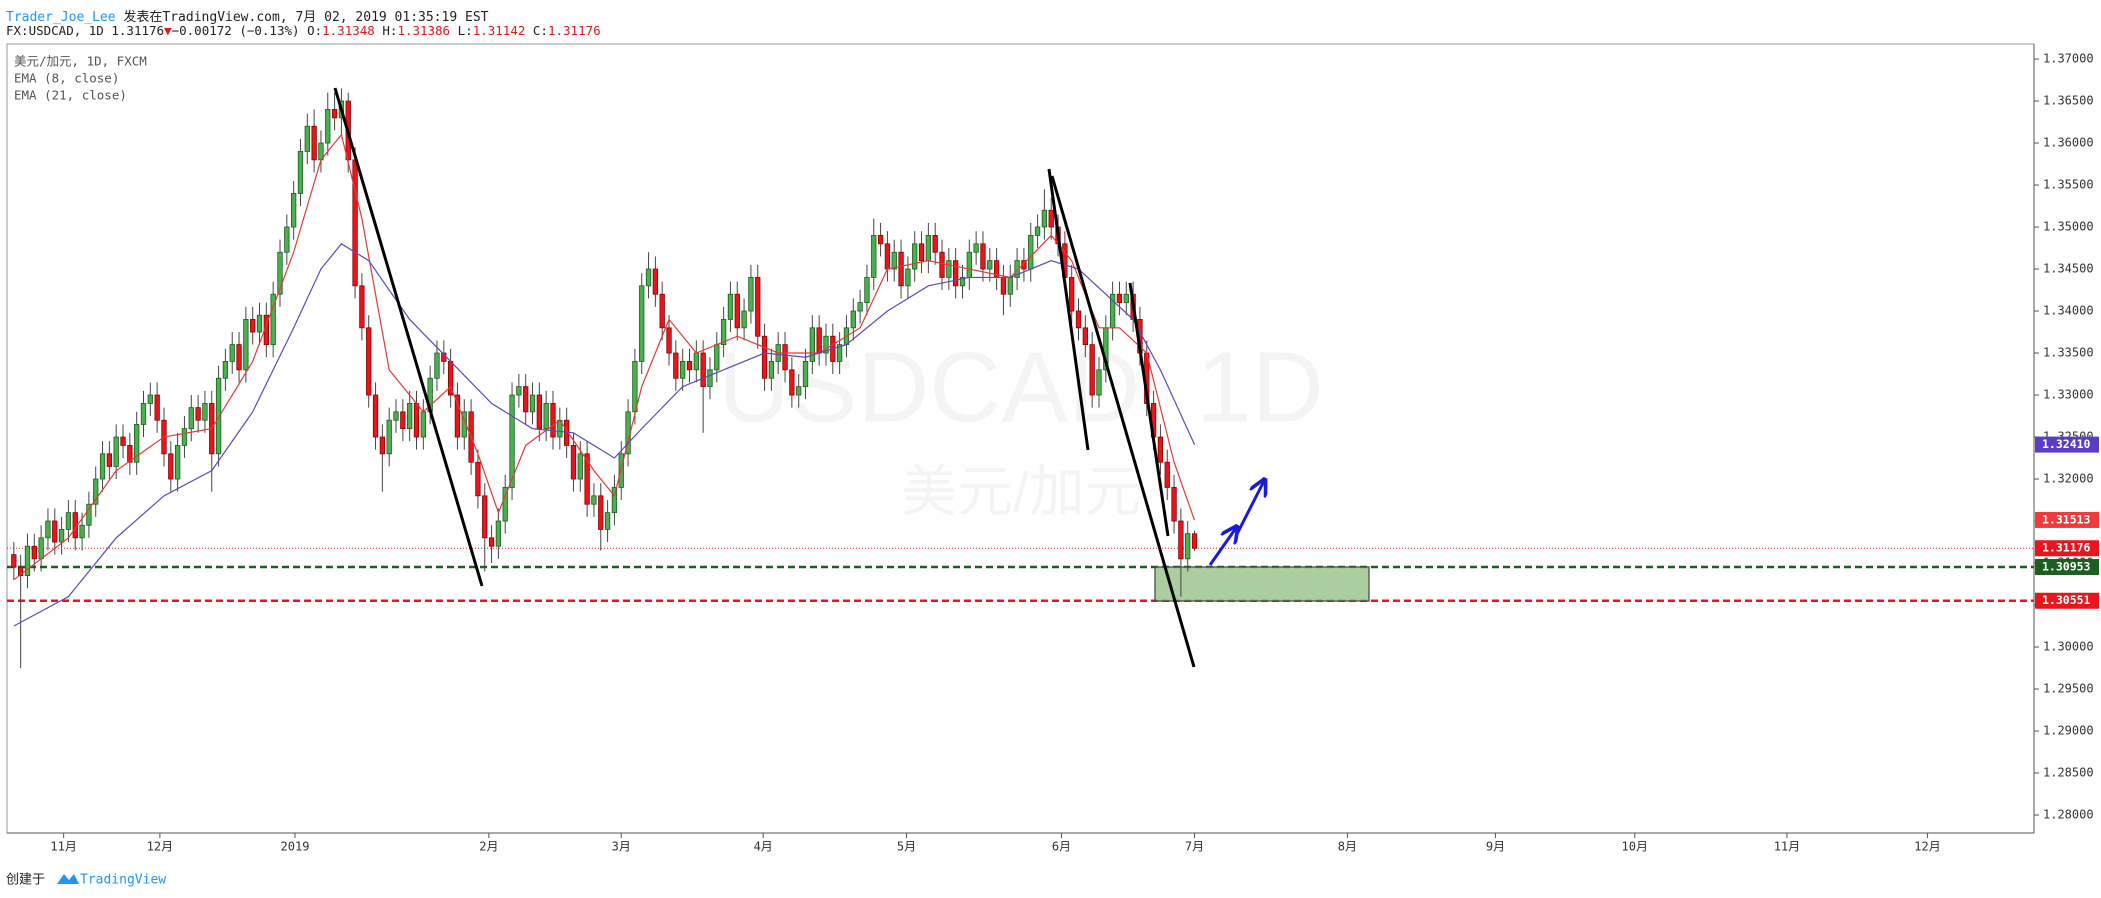  I want to click on footer-brand: TradingView, so click(123, 880).